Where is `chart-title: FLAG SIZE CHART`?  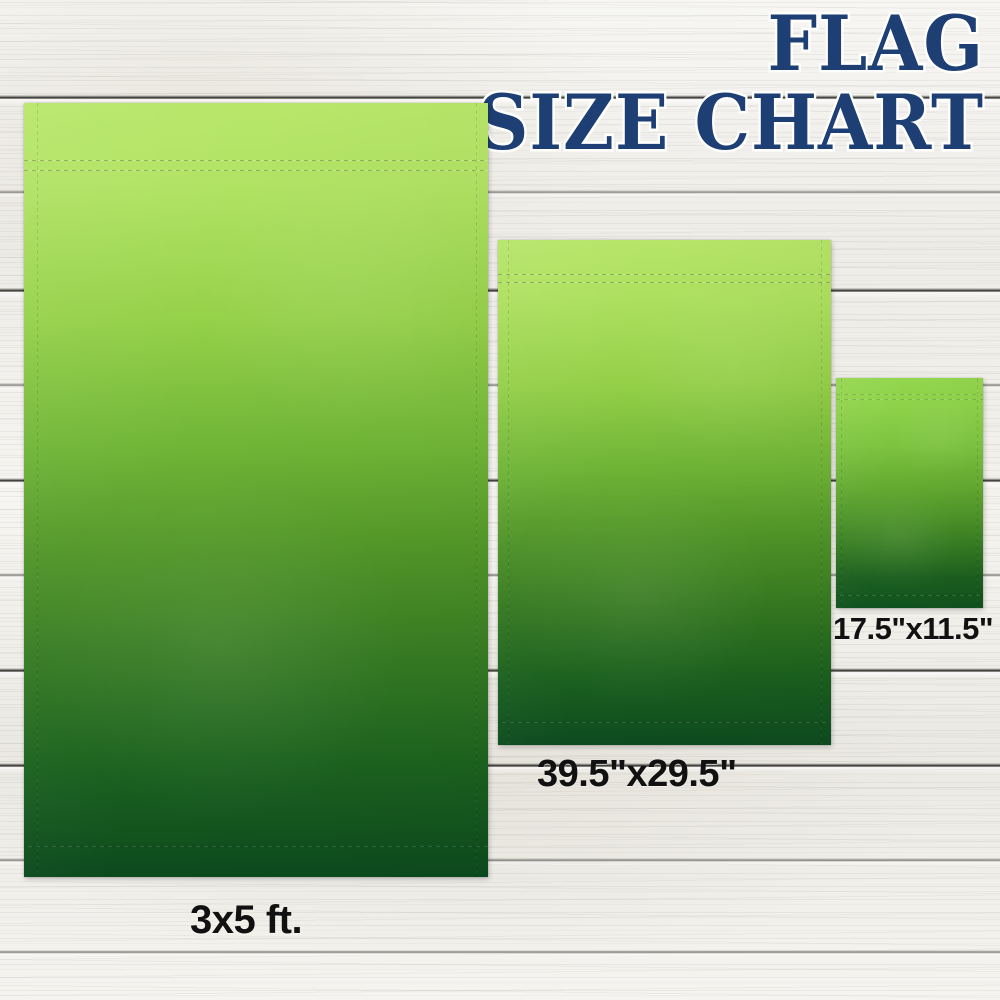 chart-title: FLAG SIZE CHART is located at coordinates (710, 83).